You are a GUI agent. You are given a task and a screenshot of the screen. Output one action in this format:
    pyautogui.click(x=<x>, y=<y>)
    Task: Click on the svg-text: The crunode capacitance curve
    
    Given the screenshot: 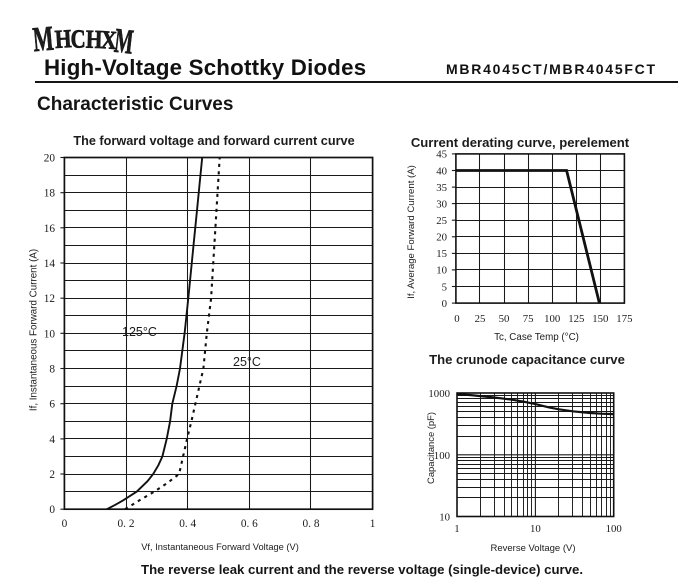 What is the action you would take?
    pyautogui.click(x=527, y=359)
    